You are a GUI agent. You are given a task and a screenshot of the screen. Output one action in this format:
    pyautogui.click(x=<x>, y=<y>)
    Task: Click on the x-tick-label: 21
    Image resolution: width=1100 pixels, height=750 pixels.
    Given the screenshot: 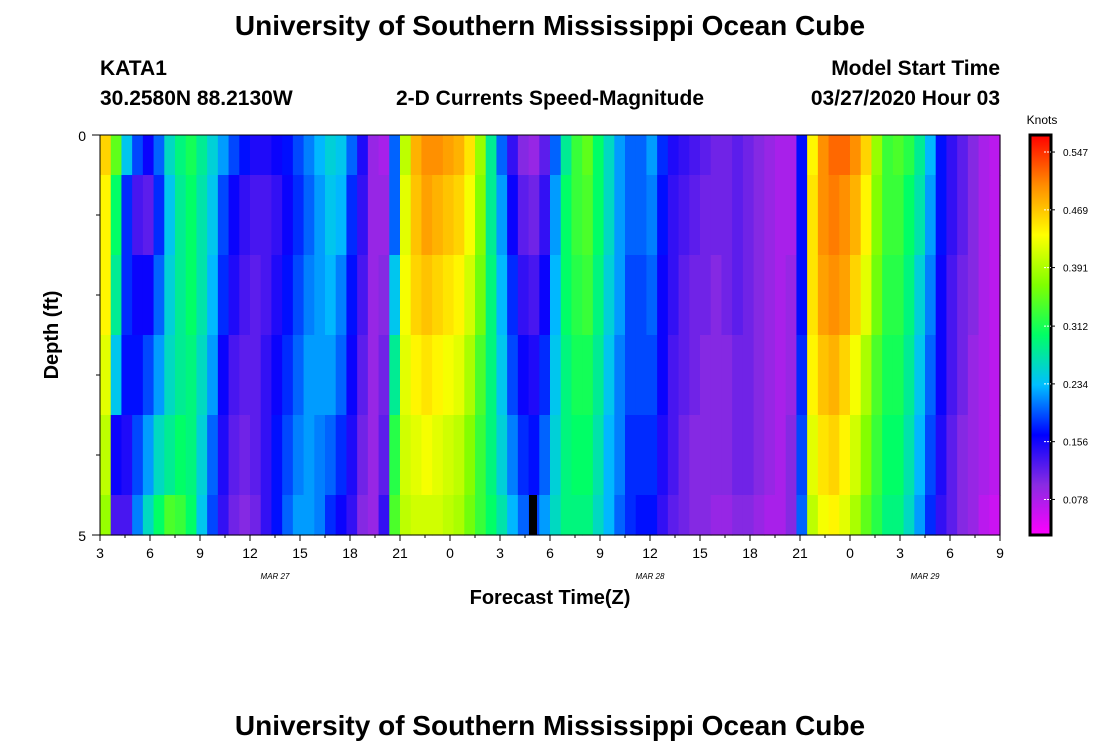 What is the action you would take?
    pyautogui.click(x=800, y=553)
    